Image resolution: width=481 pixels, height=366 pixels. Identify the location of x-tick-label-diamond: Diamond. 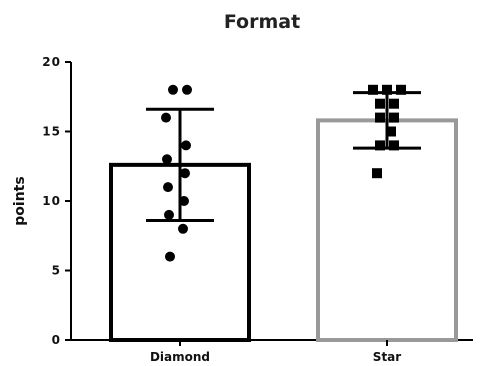
(180, 357).